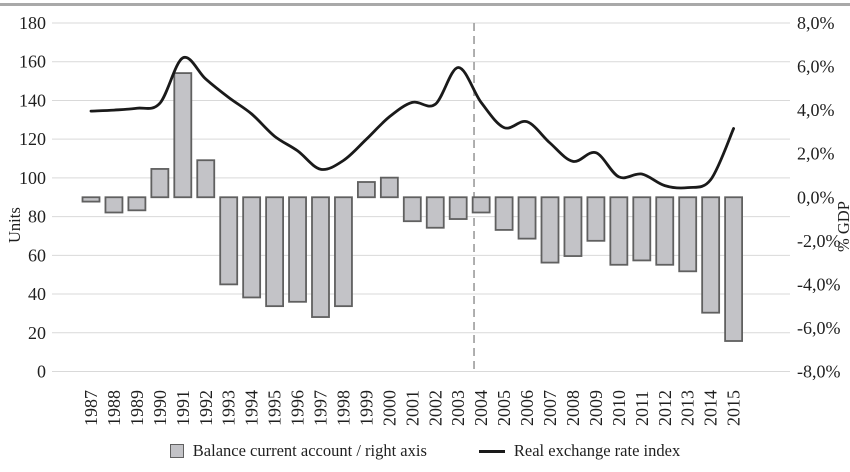 Image resolution: width=850 pixels, height=472 pixels. I want to click on x-axis-tick: 2004, so click(481, 408).